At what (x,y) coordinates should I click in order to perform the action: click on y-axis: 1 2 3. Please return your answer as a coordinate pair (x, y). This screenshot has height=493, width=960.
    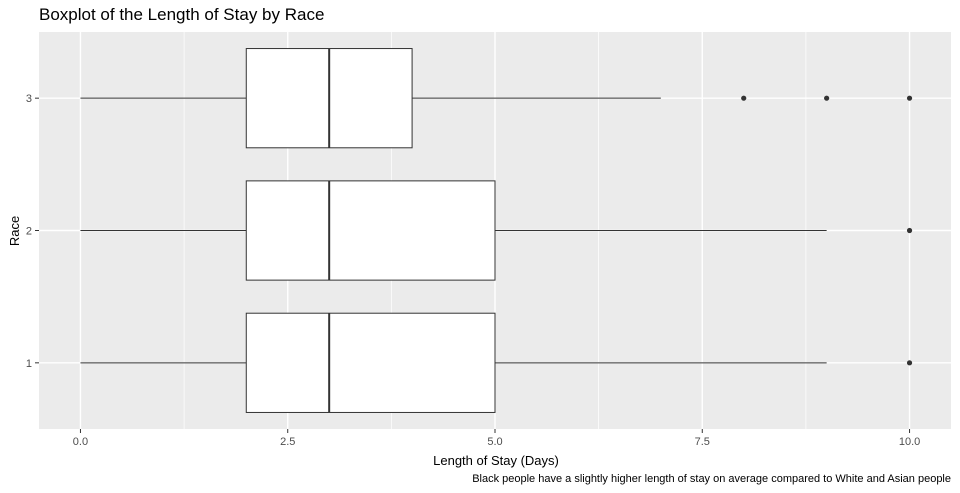
    Looking at the image, I should click on (32, 231).